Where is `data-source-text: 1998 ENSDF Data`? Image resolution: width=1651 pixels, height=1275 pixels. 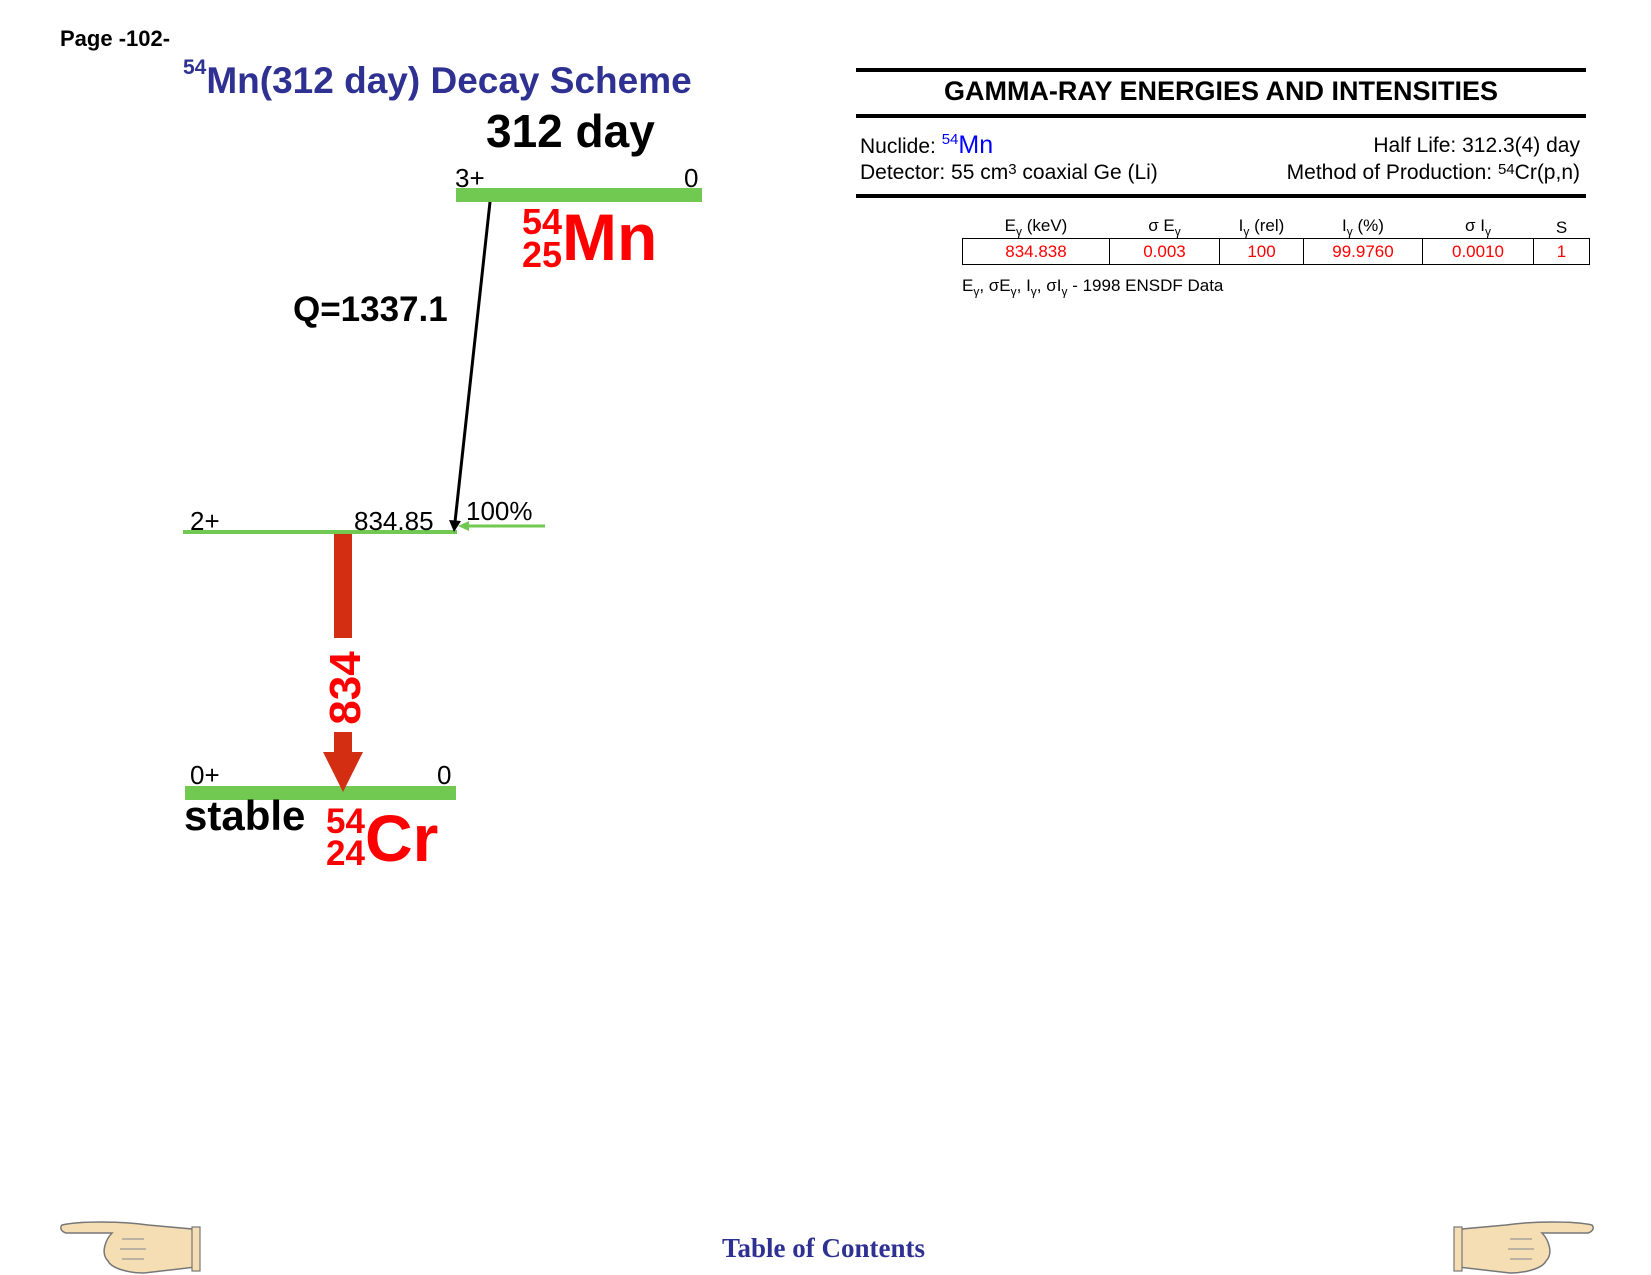 data-source-text: 1998 ENSDF Data is located at coordinates (1153, 285).